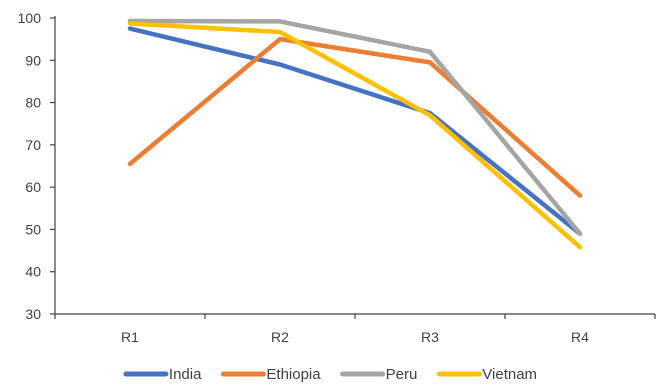 Image resolution: width=663 pixels, height=386 pixels. I want to click on legend-item-vietnam: Vietnam, so click(486, 374).